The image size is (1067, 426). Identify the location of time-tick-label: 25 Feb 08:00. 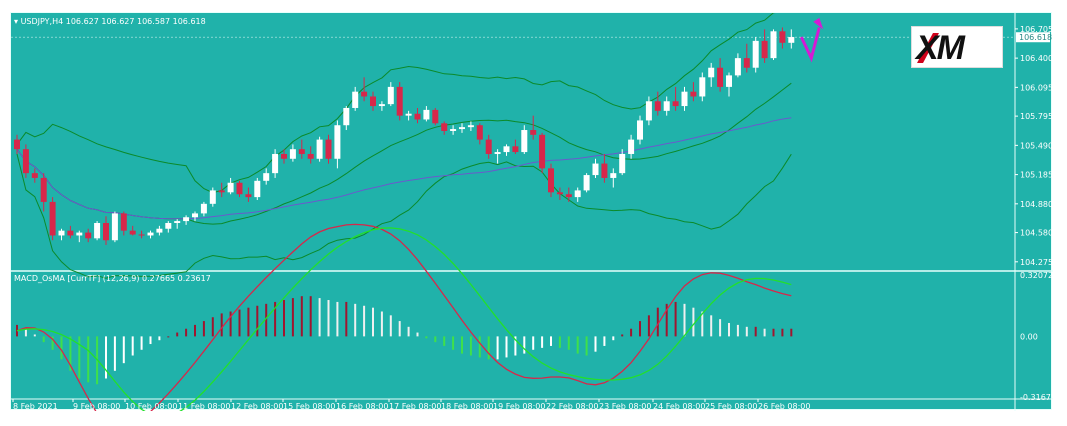
(731, 406).